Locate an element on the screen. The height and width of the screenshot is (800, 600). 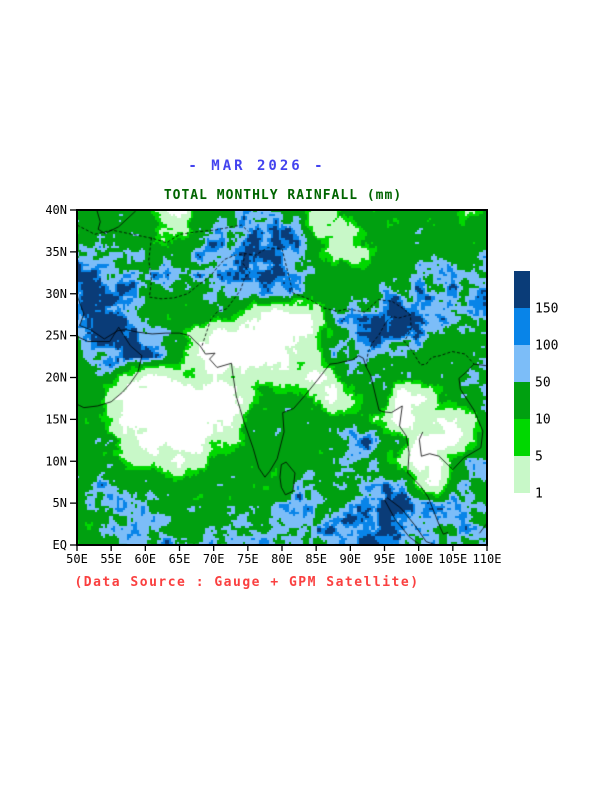
y-tick-label-15N: 15N is located at coordinates (56, 419).